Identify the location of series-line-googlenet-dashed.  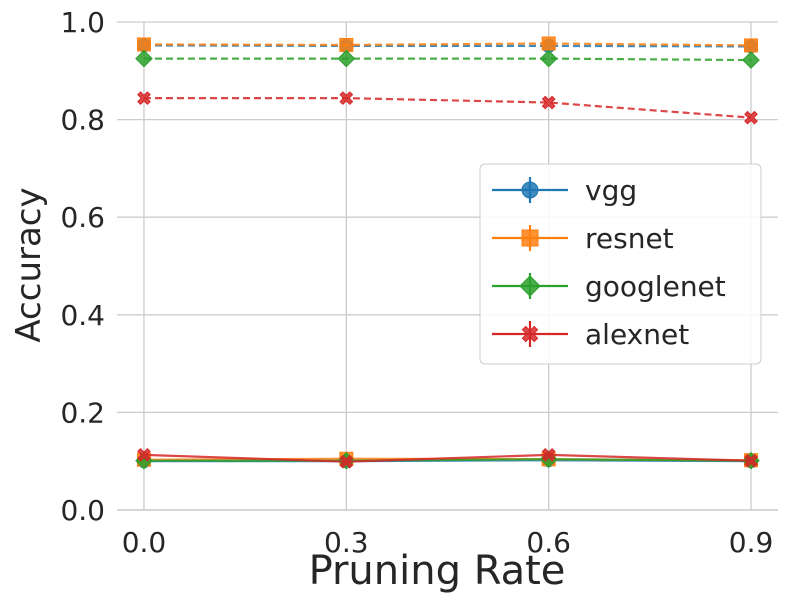
(447, 59).